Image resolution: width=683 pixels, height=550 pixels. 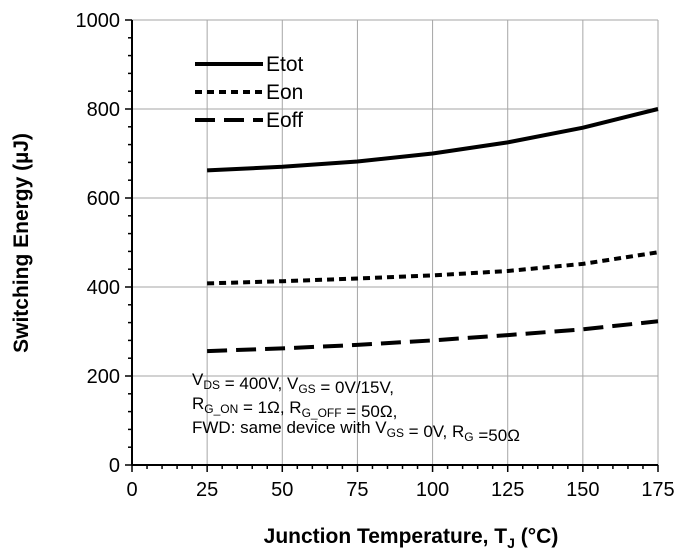 What do you see at coordinates (103, 377) in the screenshot?
I see `y-tick-label: 200` at bounding box center [103, 377].